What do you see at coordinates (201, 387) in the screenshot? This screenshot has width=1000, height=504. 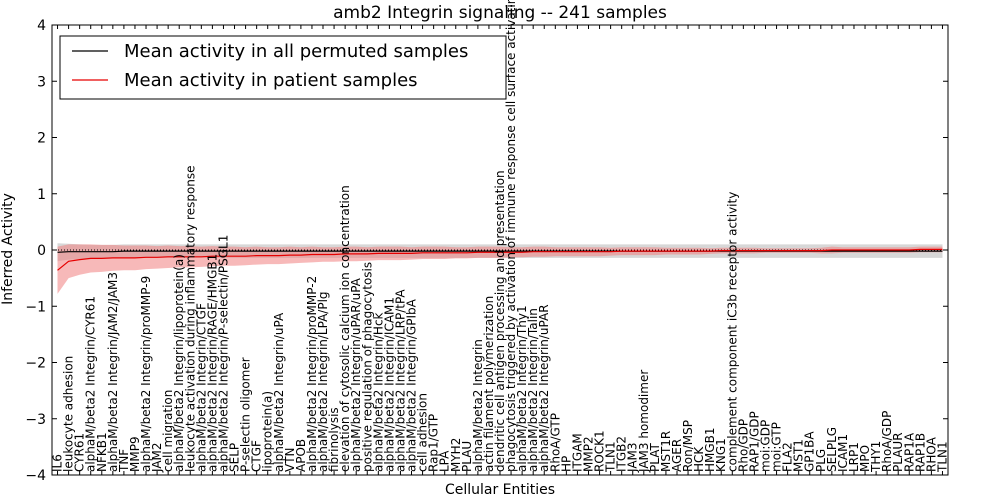 I see `x-tick-label: alphaM/beta2 Integrin/CTGF` at bounding box center [201, 387].